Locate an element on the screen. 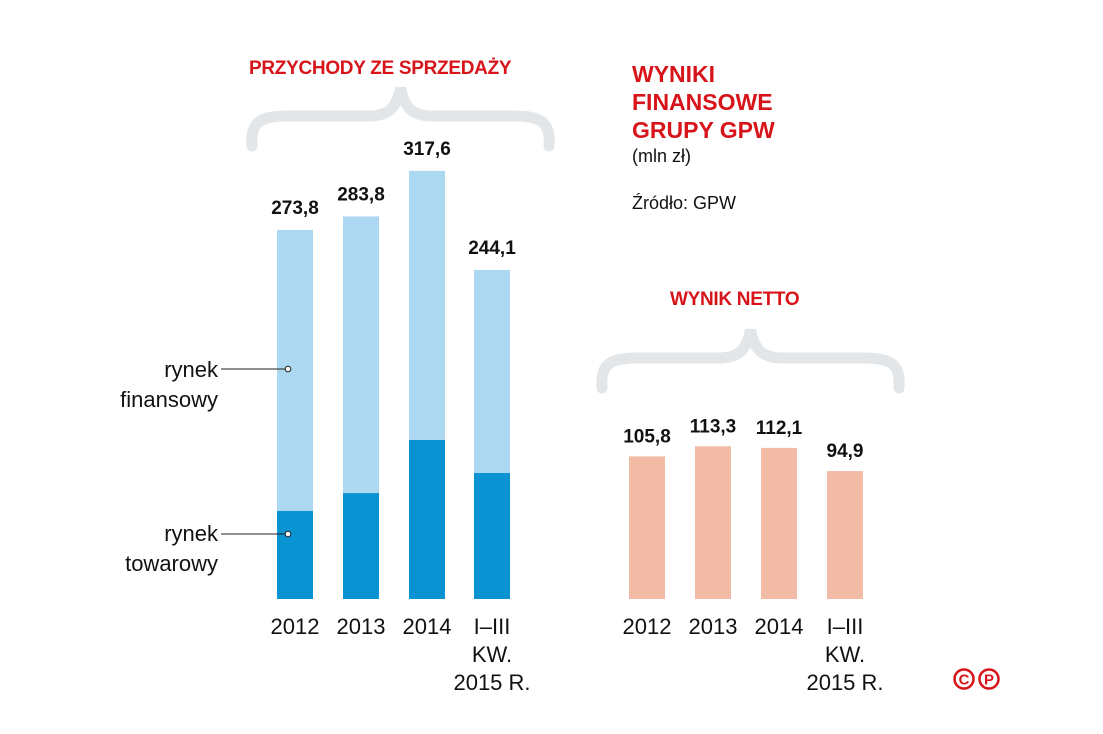 Image resolution: width=1103 pixels, height=734 pixels. legend-commodity: rynek towarowy is located at coordinates (148, 549).